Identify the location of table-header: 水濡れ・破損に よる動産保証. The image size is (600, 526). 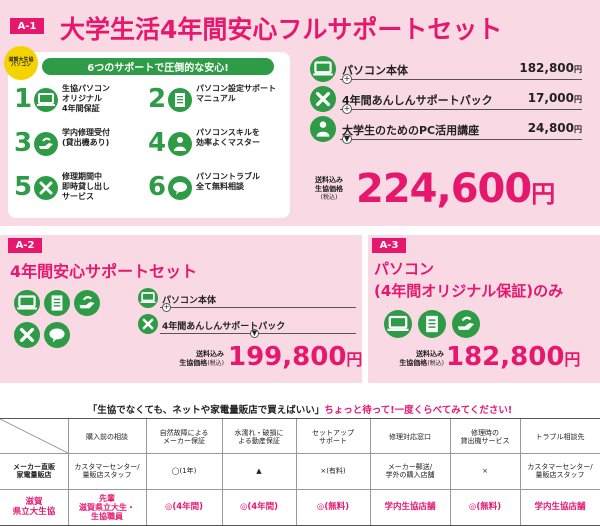
(259, 436).